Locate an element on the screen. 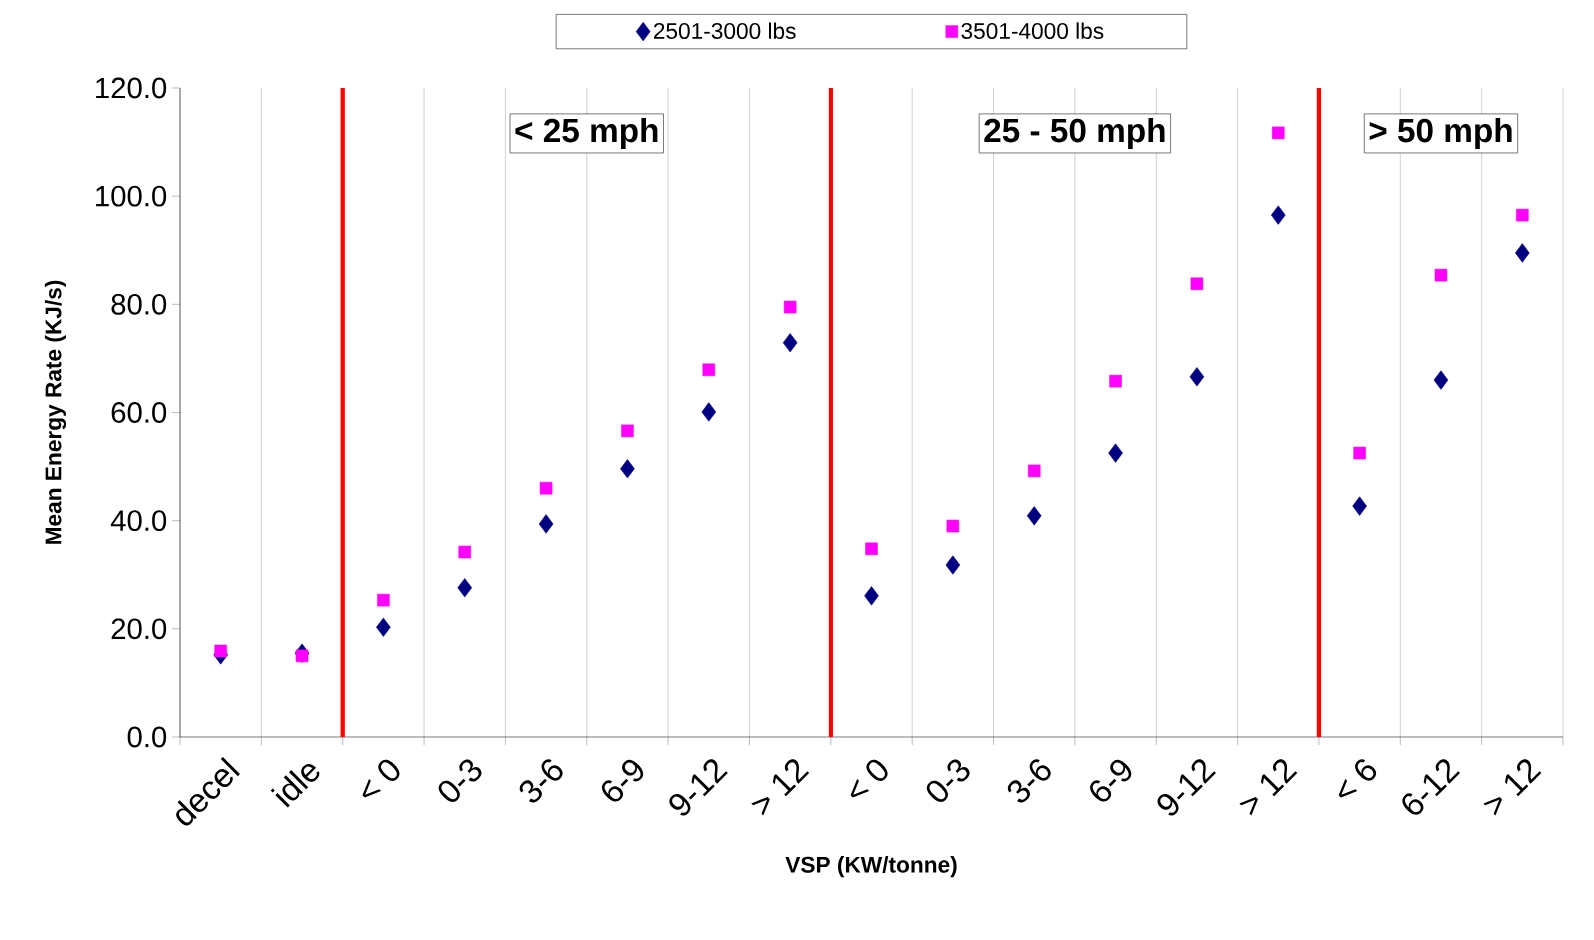 The width and height of the screenshot is (1594, 940). y-tick-label: 0.0 is located at coordinates (147, 737).